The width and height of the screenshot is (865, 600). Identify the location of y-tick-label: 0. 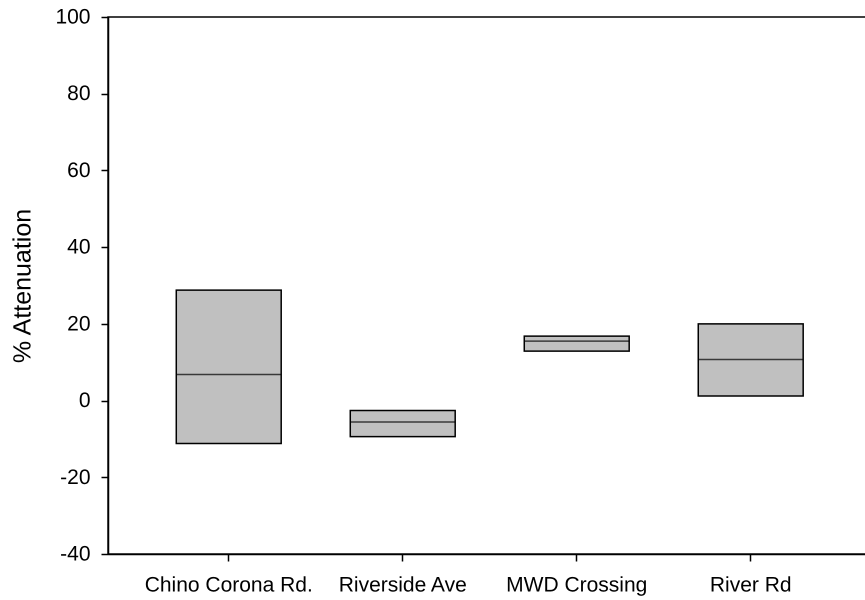
(84, 400).